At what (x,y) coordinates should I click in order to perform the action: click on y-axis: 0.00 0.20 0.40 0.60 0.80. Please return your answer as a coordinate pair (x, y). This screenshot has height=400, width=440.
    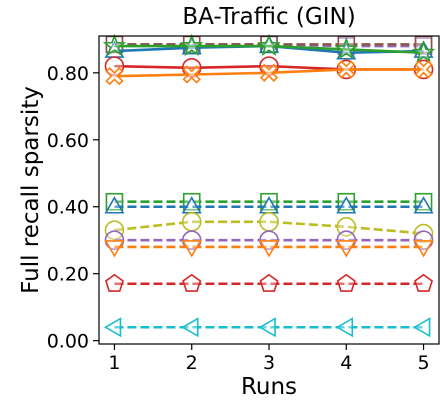
    Looking at the image, I should click on (73, 208).